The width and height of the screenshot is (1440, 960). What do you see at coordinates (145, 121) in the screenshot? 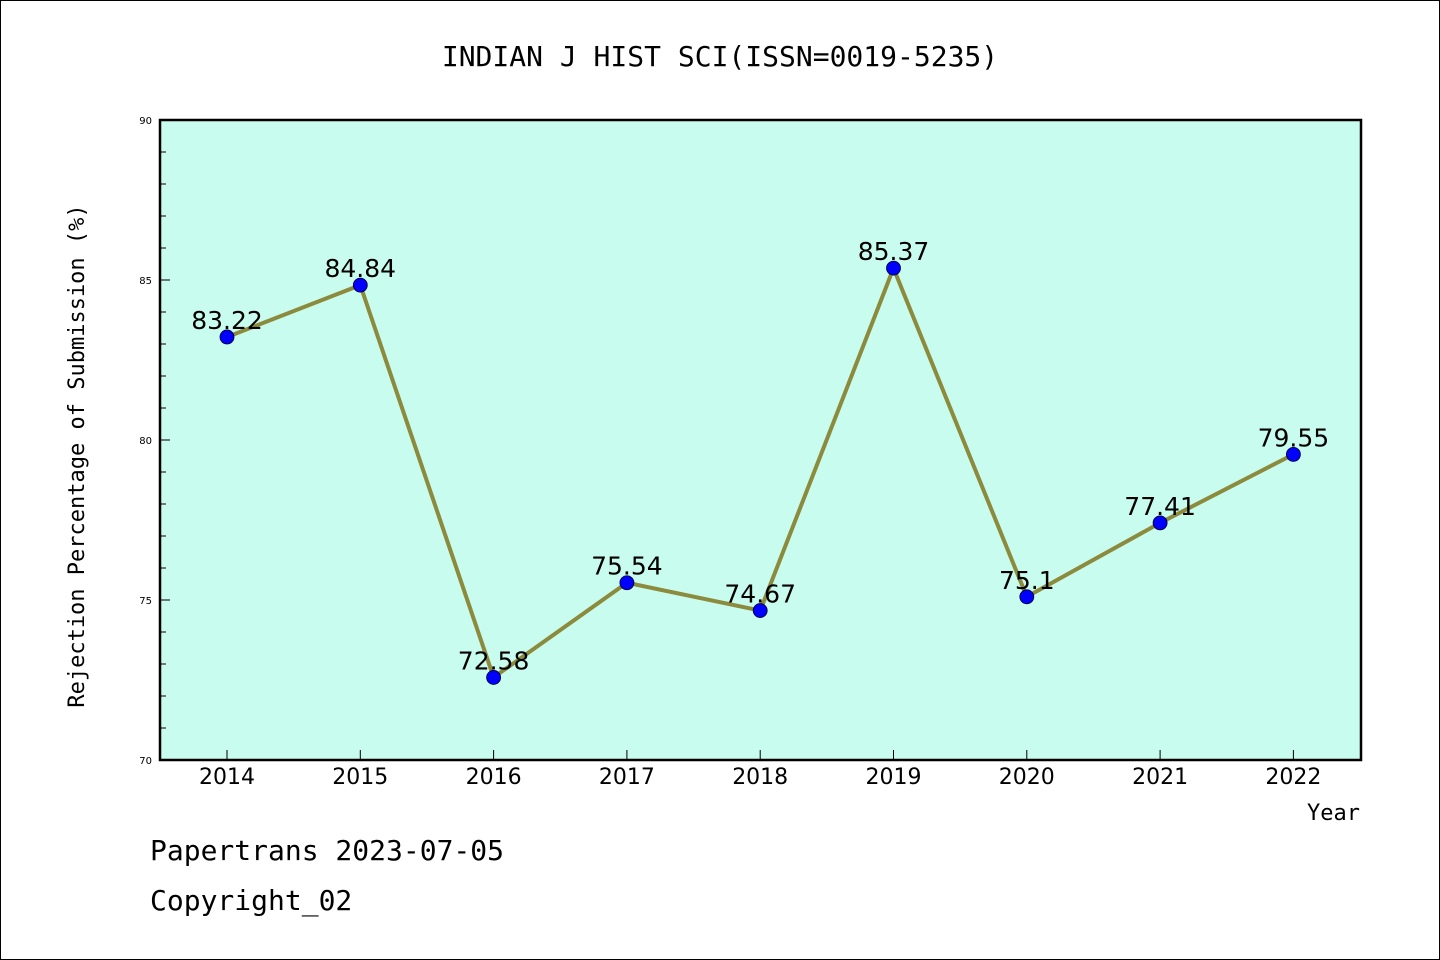
I see `y-tick-label: 90` at bounding box center [145, 121].